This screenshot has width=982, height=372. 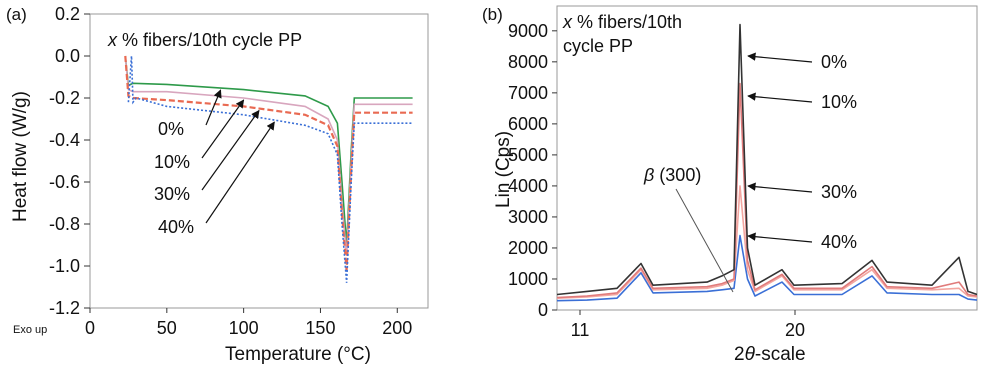 What do you see at coordinates (64, 182) in the screenshot?
I see `panel-a-y-tick-label: -0.6` at bounding box center [64, 182].